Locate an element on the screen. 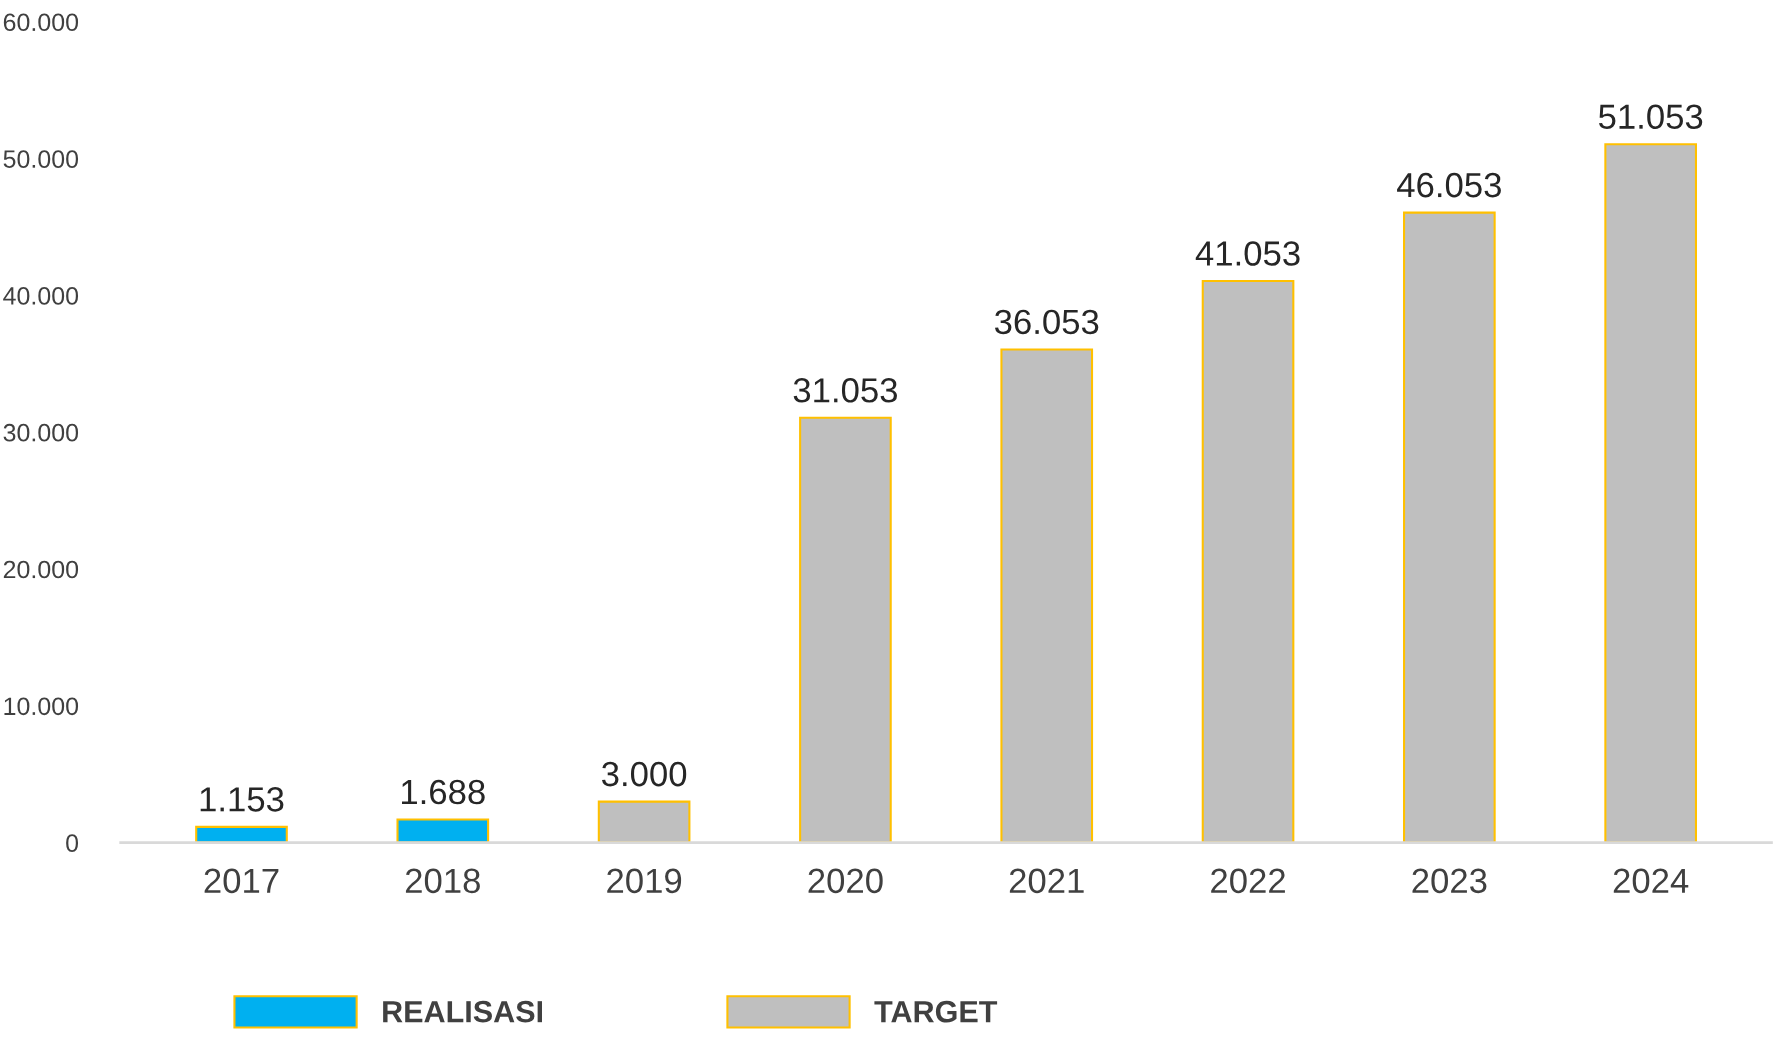  x-tick-label: 2024 is located at coordinates (1651, 881).